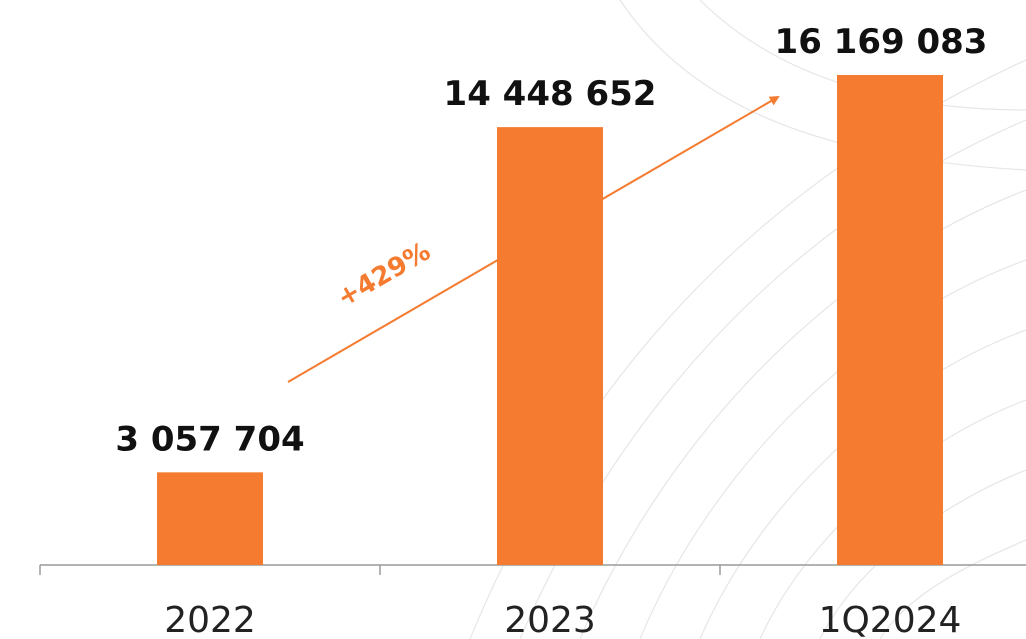  I want to click on value-label: 3 057 704, so click(209, 439).